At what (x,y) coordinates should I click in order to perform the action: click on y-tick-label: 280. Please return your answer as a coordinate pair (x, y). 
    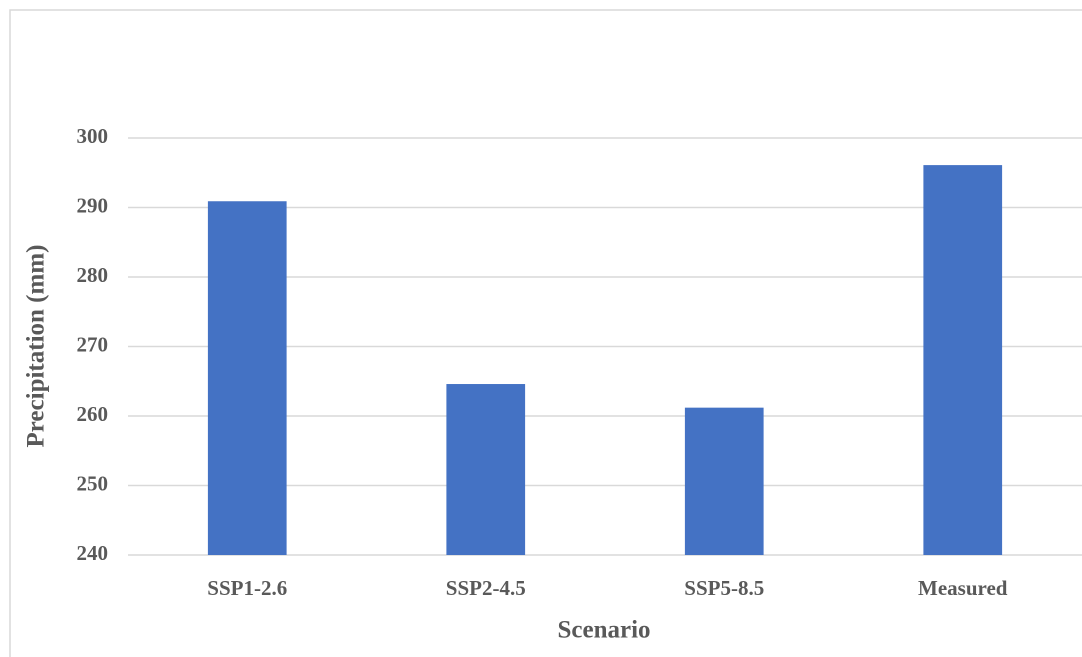
    Looking at the image, I should click on (93, 275).